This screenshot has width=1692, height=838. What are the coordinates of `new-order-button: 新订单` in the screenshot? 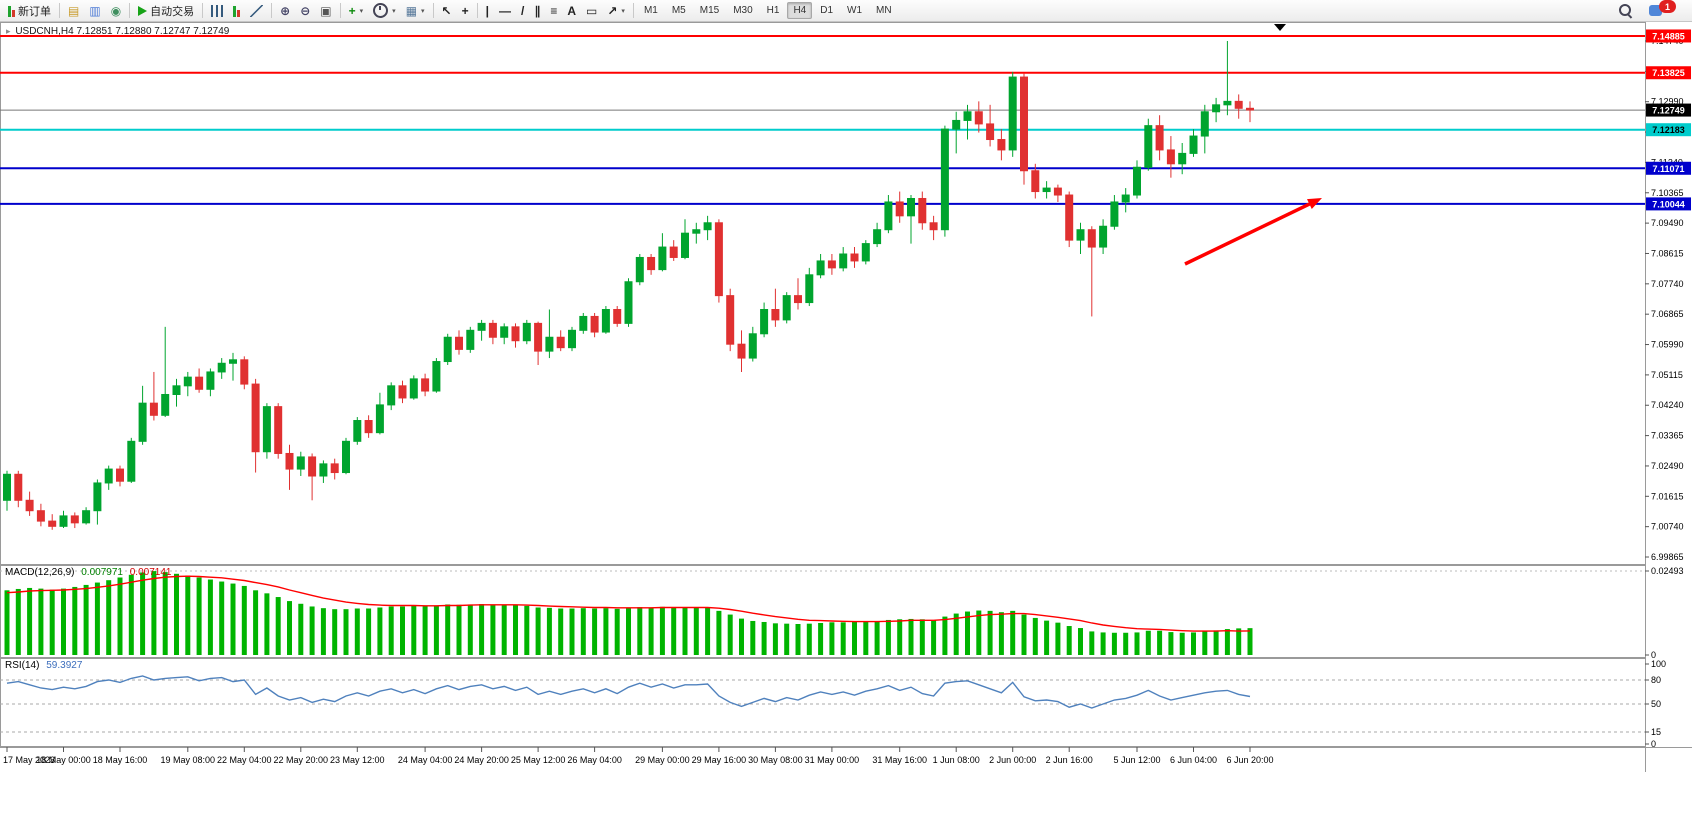 It's located at (29, 11).